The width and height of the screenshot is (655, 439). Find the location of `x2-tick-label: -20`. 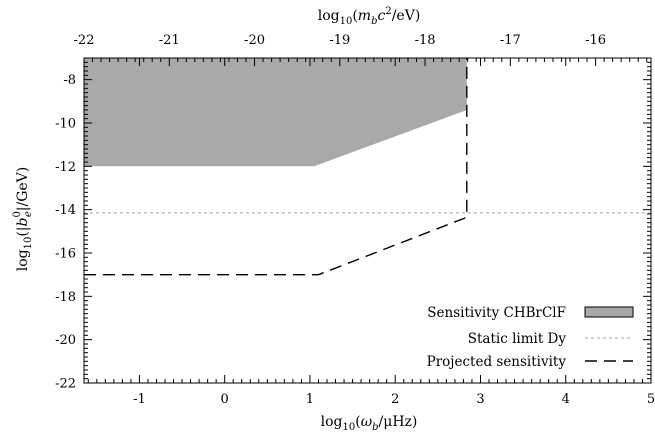

x2-tick-label: -20 is located at coordinates (254, 40).